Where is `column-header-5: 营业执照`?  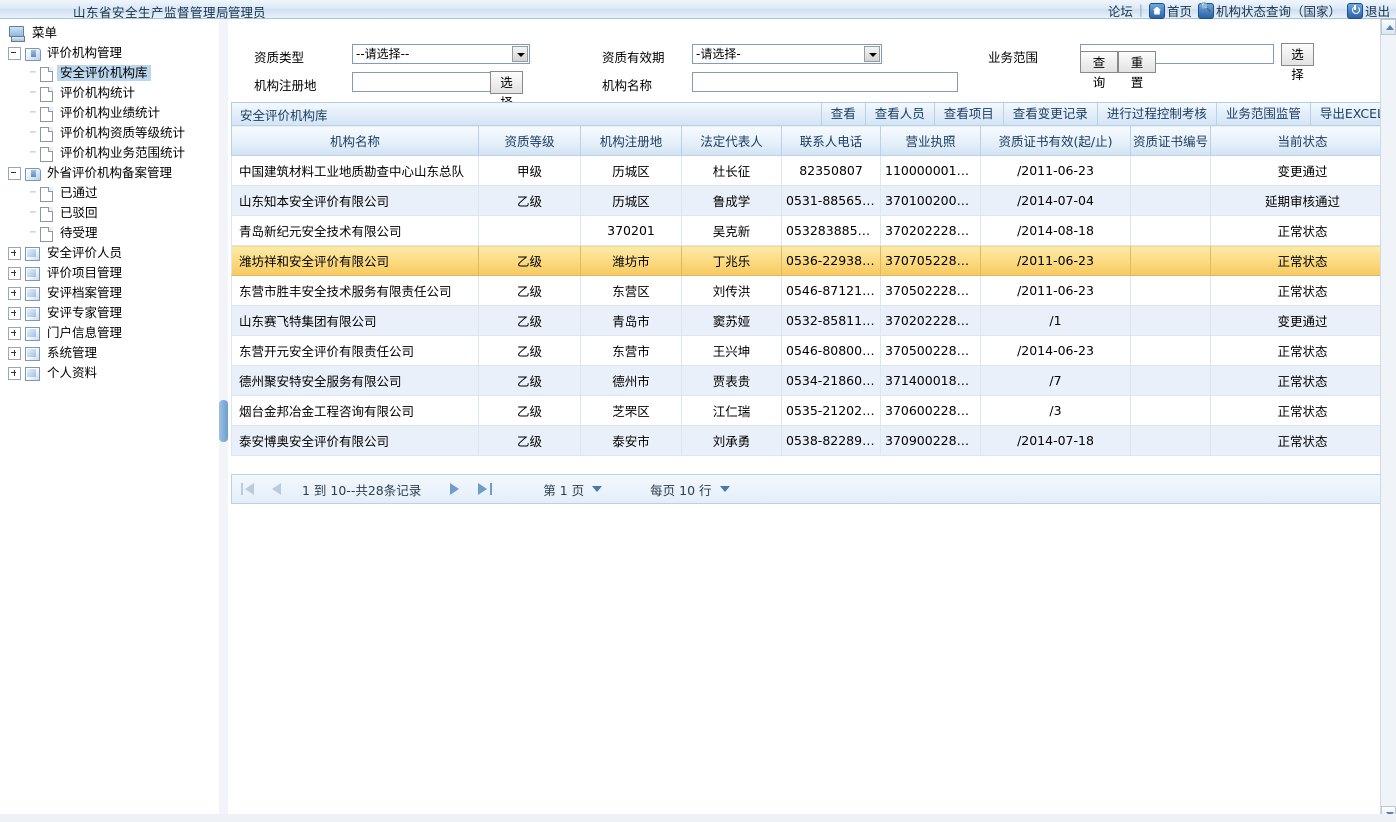 column-header-5: 营业执照 is located at coordinates (930, 140).